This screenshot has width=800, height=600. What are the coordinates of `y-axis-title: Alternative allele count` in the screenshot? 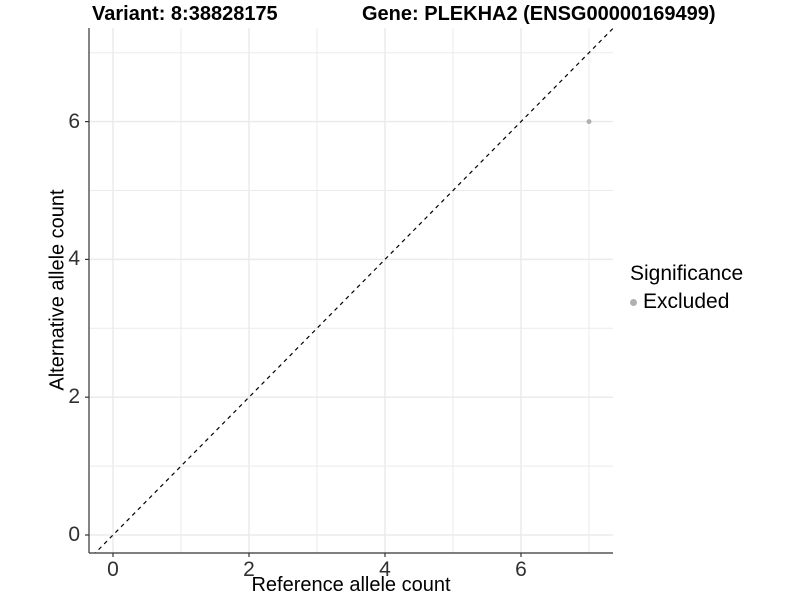 It's located at (57, 290).